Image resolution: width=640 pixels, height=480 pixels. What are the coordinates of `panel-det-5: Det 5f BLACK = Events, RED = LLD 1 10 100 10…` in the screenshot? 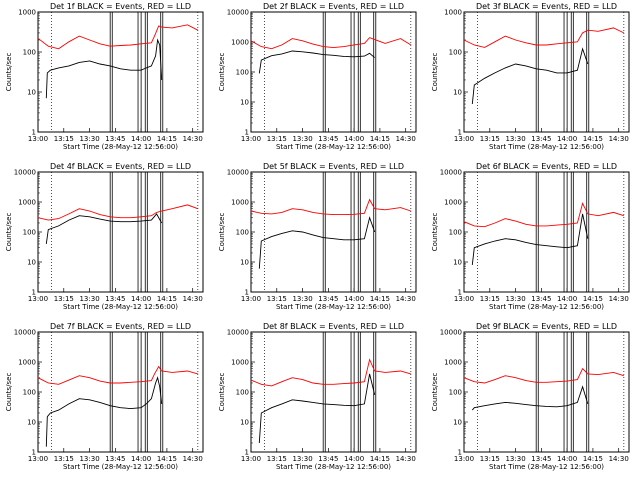 It's located at (317, 236).